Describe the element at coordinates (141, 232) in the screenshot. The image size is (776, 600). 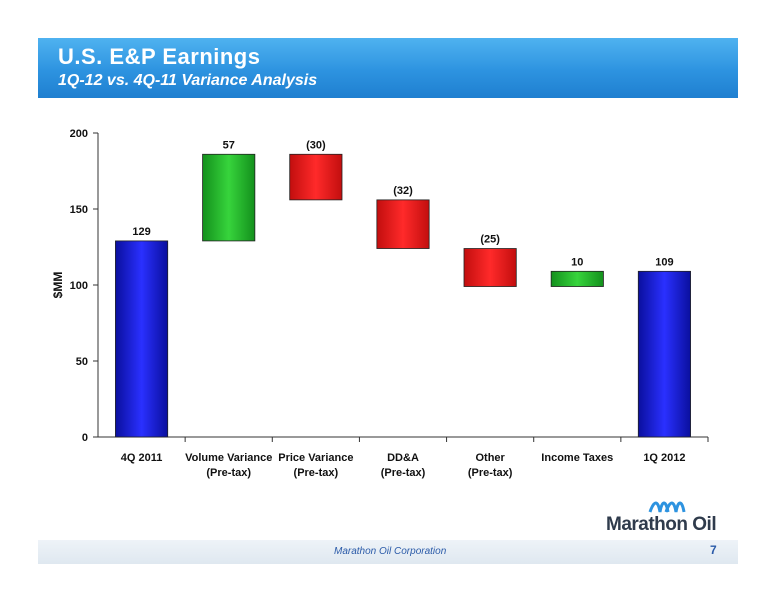
I see `data-label-1: 129` at that location.